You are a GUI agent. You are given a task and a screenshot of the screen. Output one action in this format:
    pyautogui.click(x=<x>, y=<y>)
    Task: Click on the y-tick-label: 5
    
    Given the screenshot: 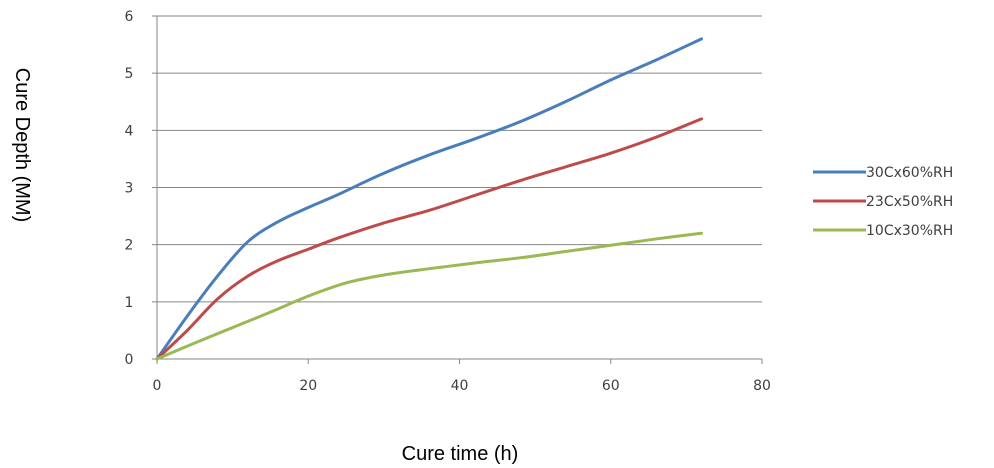 What is the action you would take?
    pyautogui.click(x=129, y=74)
    